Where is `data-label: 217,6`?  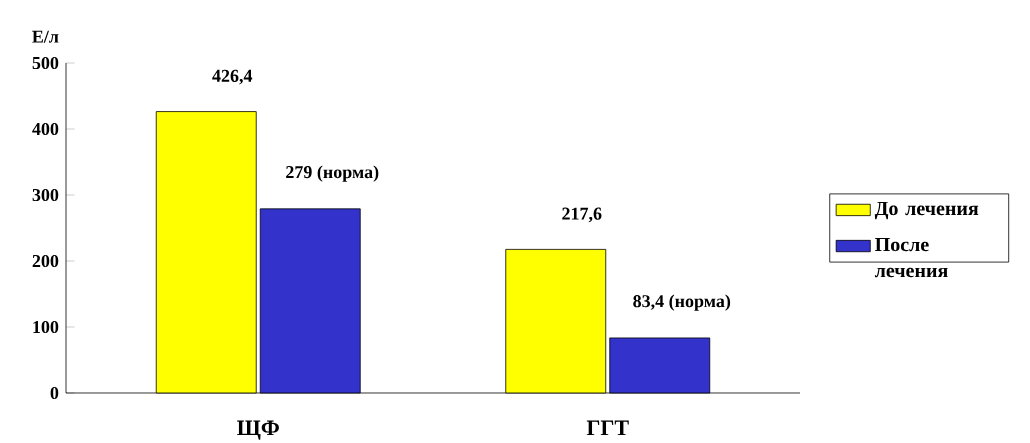
data-label: 217,6 is located at coordinates (582, 215).